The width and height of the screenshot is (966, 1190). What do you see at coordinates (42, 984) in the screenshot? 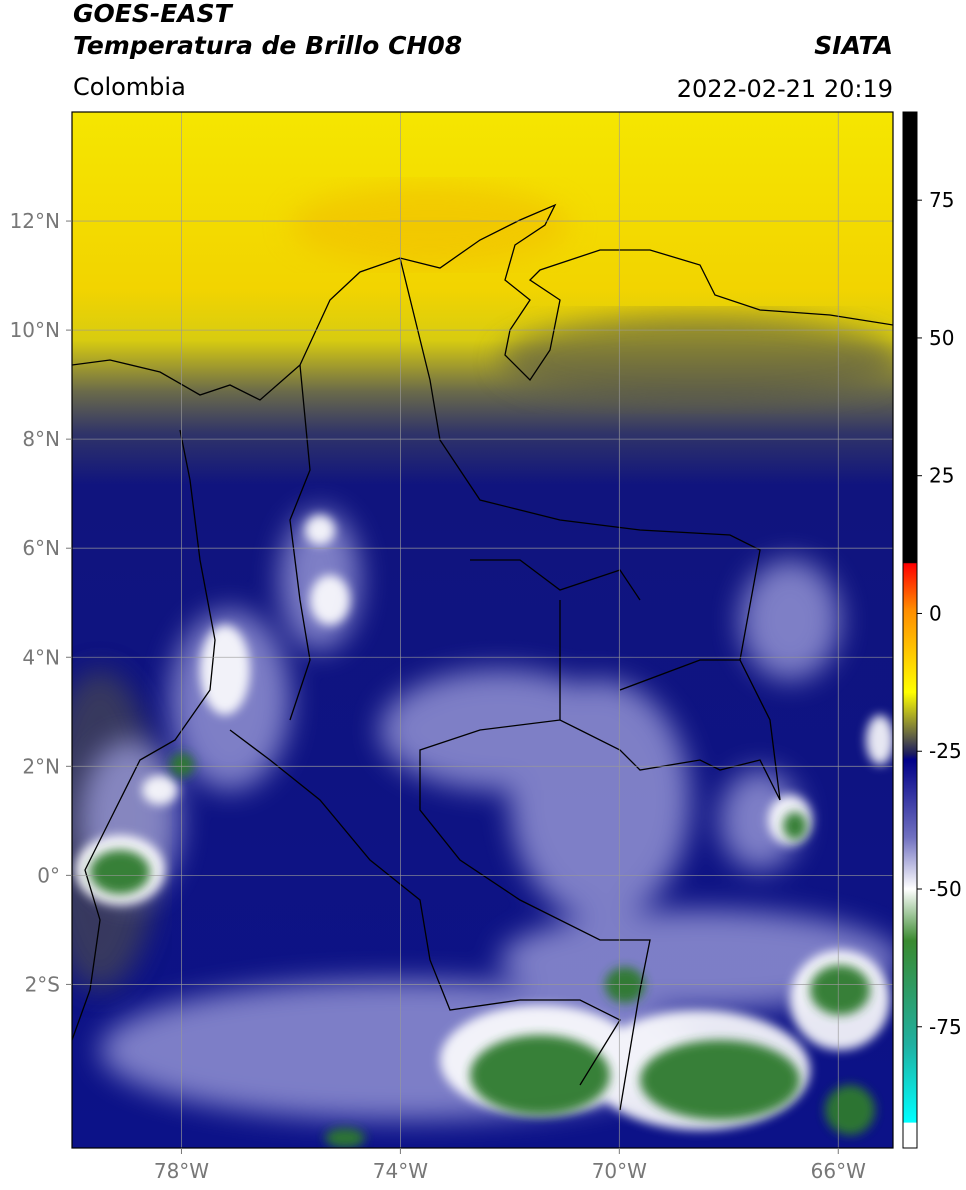
I see `y-tick-label: 2°S` at bounding box center [42, 984].